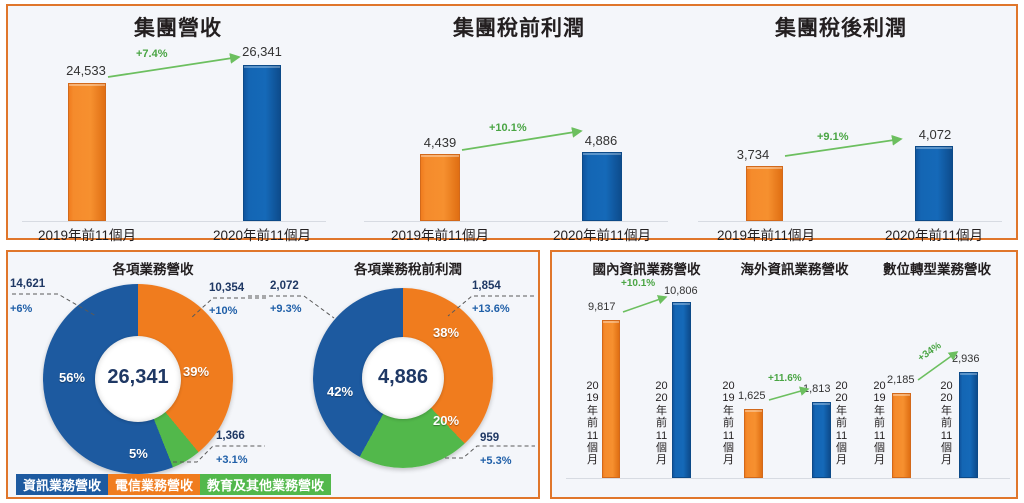  I want to click on bar-2019-digital-transformation-revenue, so click(901, 435).